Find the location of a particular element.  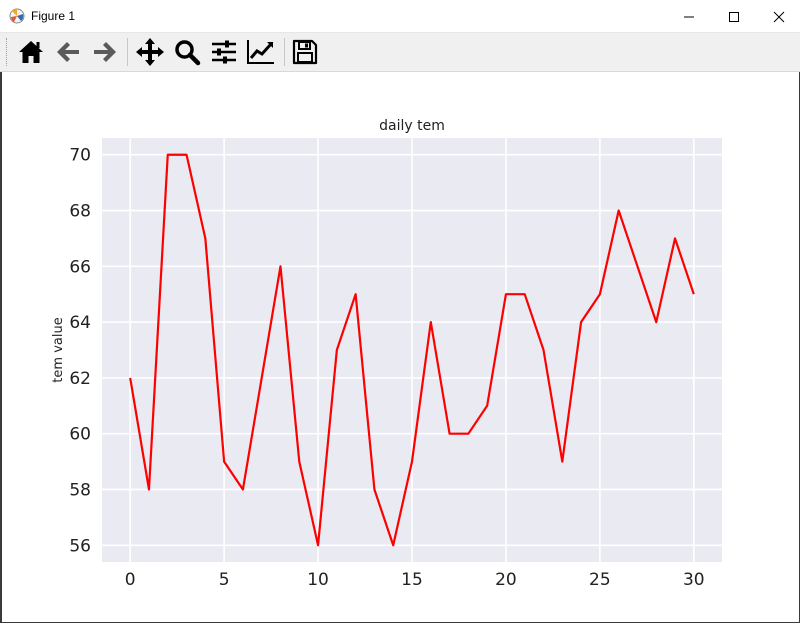

edit-axis-button is located at coordinates (261, 52).